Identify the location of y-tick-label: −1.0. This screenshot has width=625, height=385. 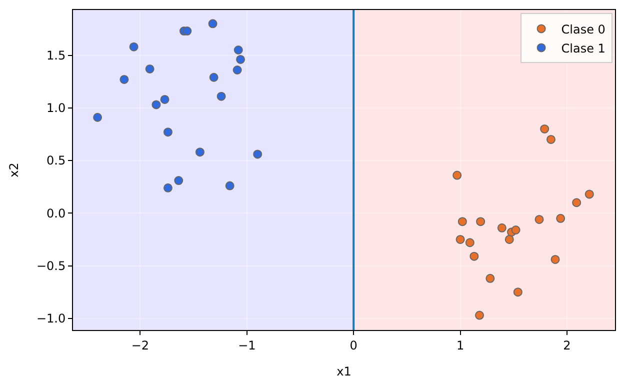
(51, 319).